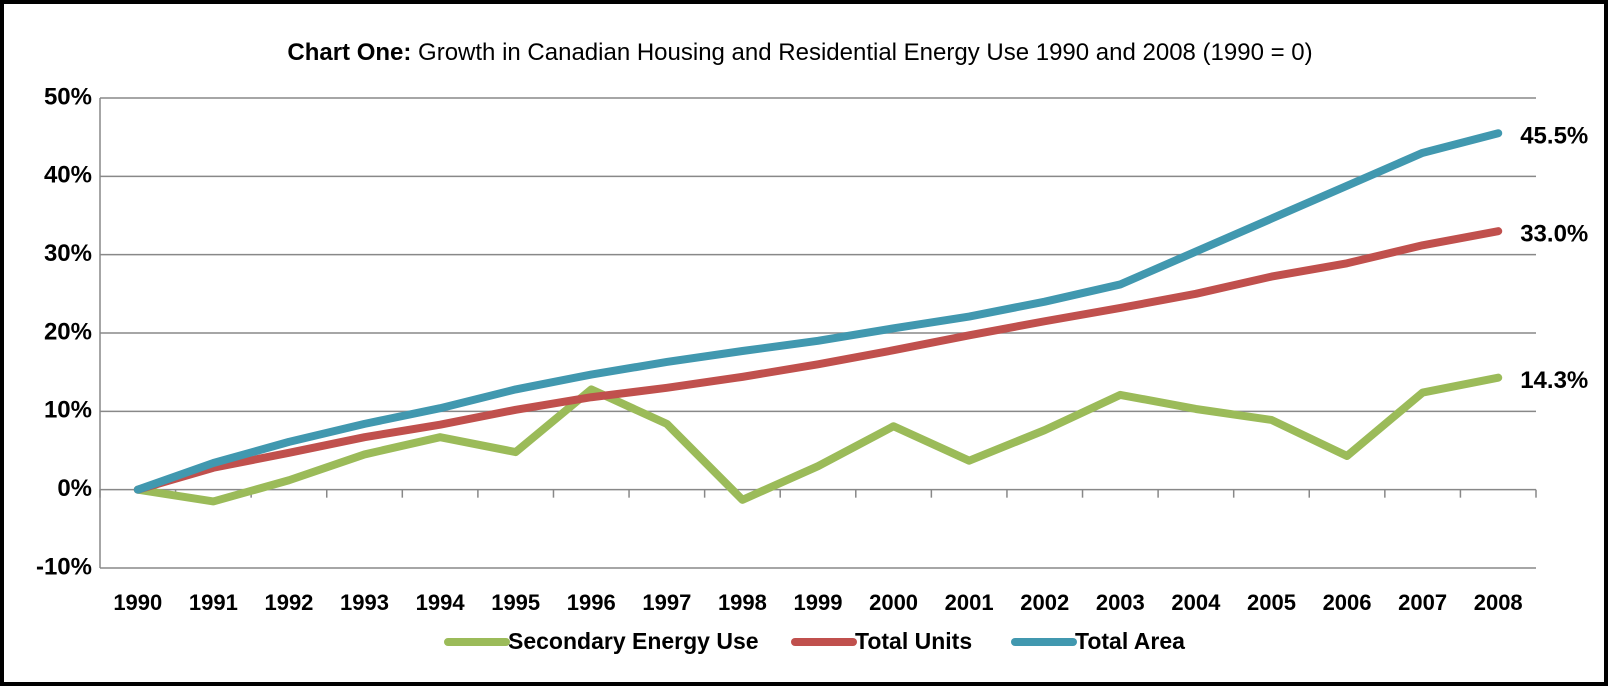 The height and width of the screenshot is (686, 1608). Describe the element at coordinates (349, 52) in the screenshot. I see `title-lead: Chart One:` at that location.